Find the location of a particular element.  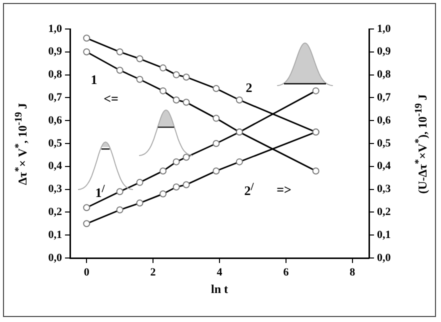

y-tick-label: 0,6 is located at coordinates (55, 120).